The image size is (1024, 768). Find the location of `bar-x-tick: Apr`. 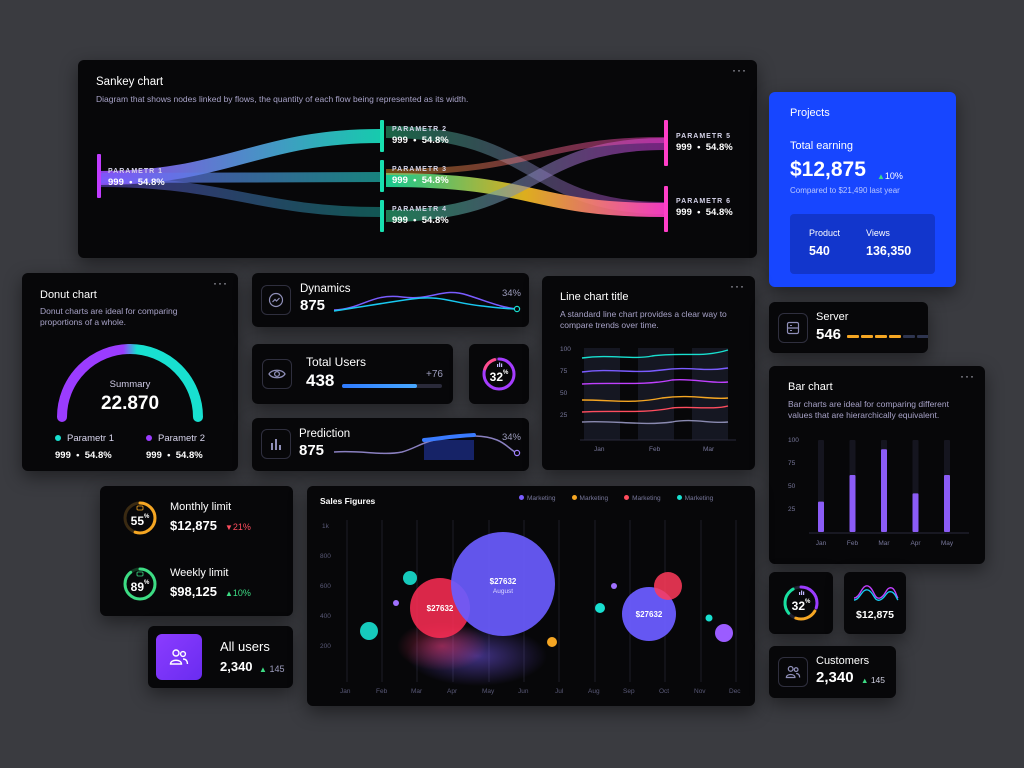

bar-x-tick: Apr is located at coordinates (915, 543).